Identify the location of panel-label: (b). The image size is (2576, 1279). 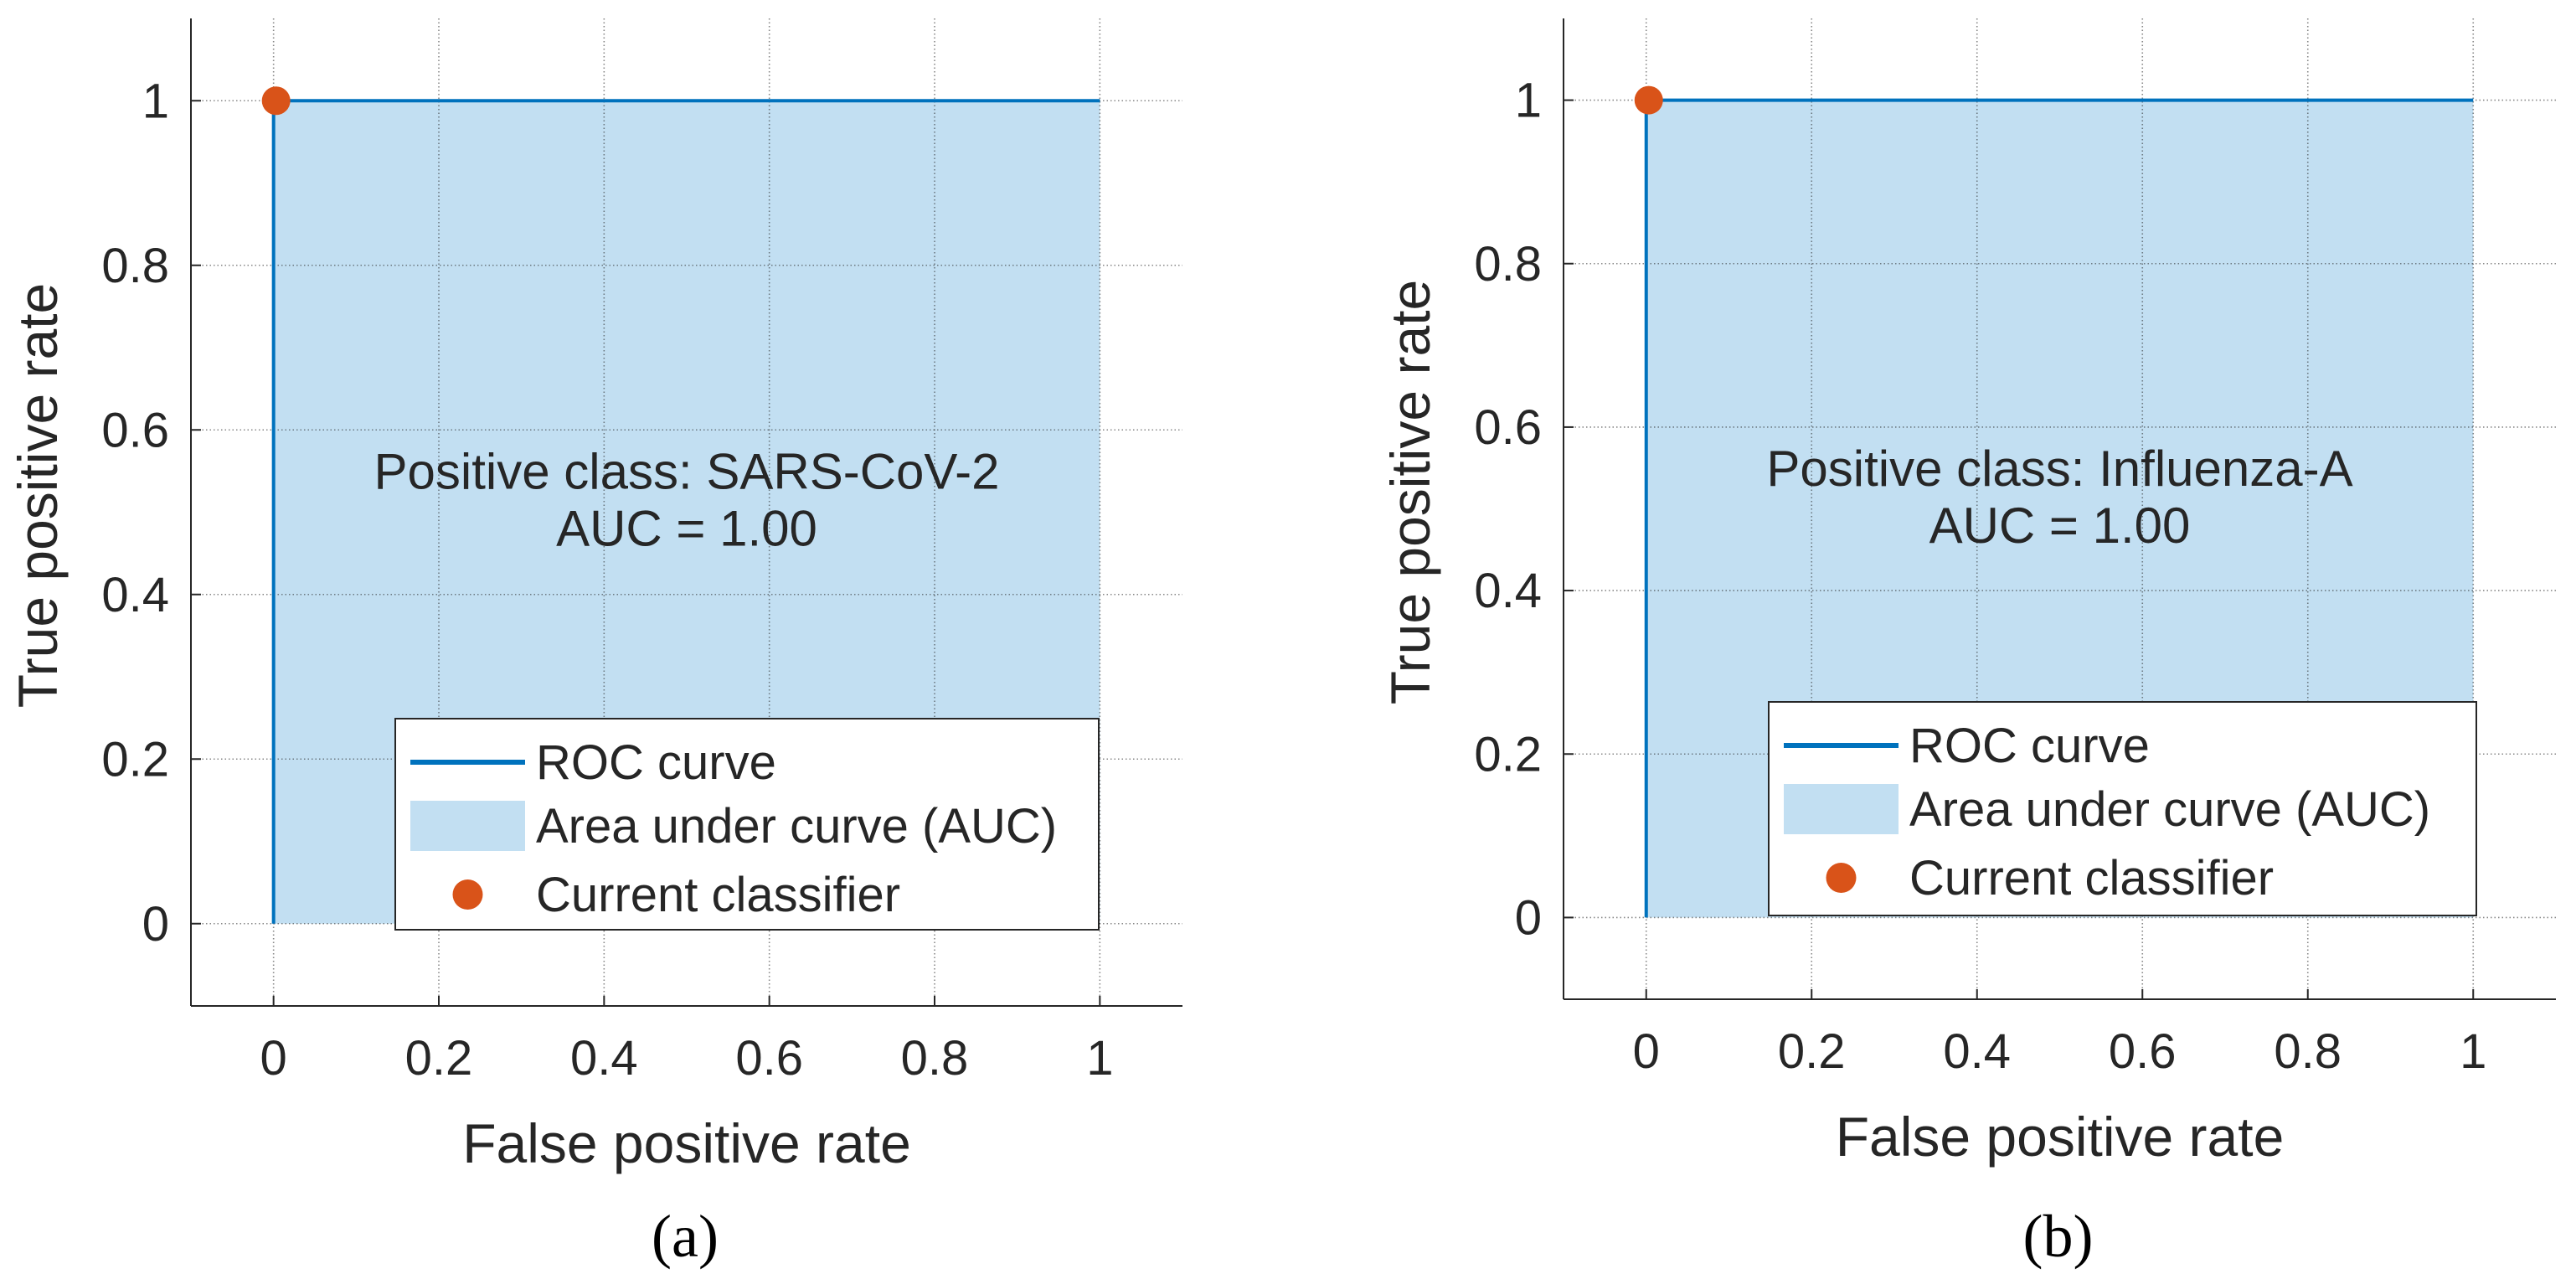
(2058, 1237).